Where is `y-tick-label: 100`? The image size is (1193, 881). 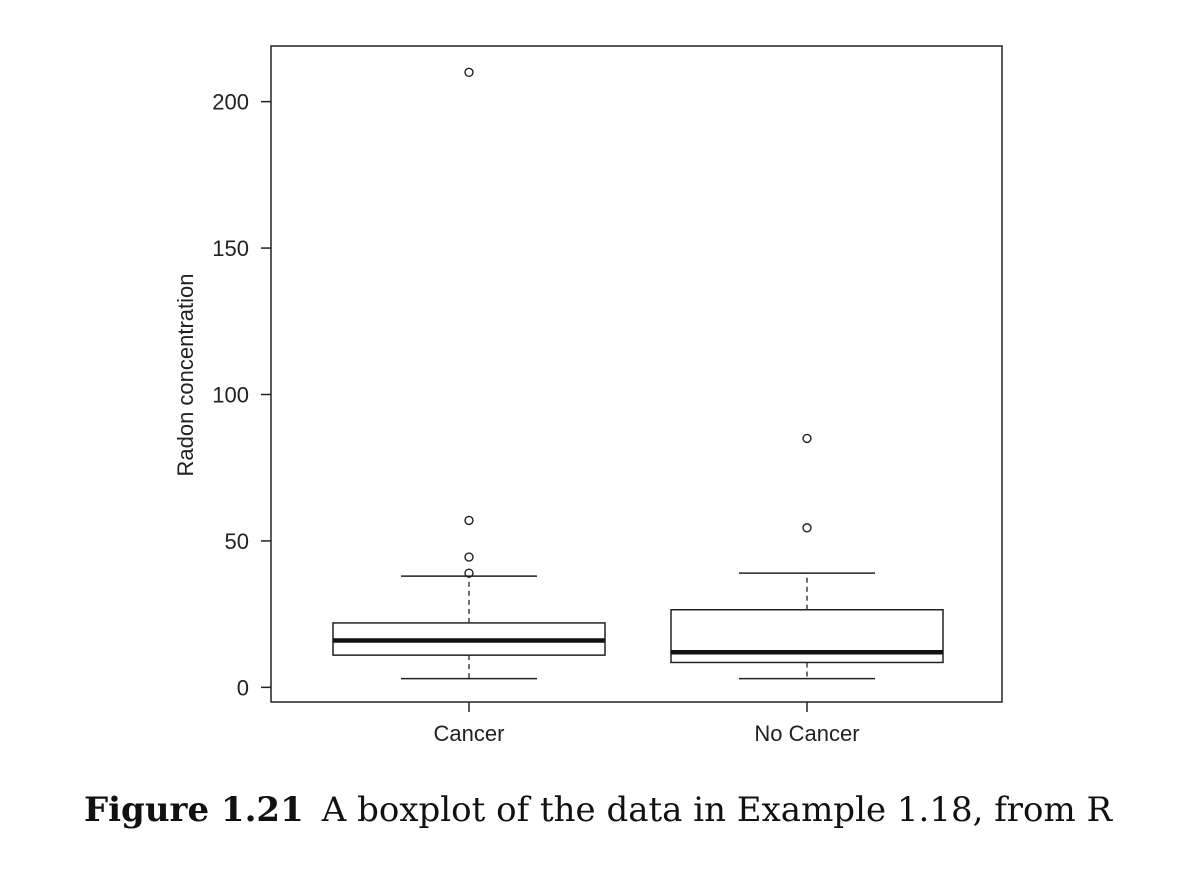
y-tick-label: 100 is located at coordinates (230, 395).